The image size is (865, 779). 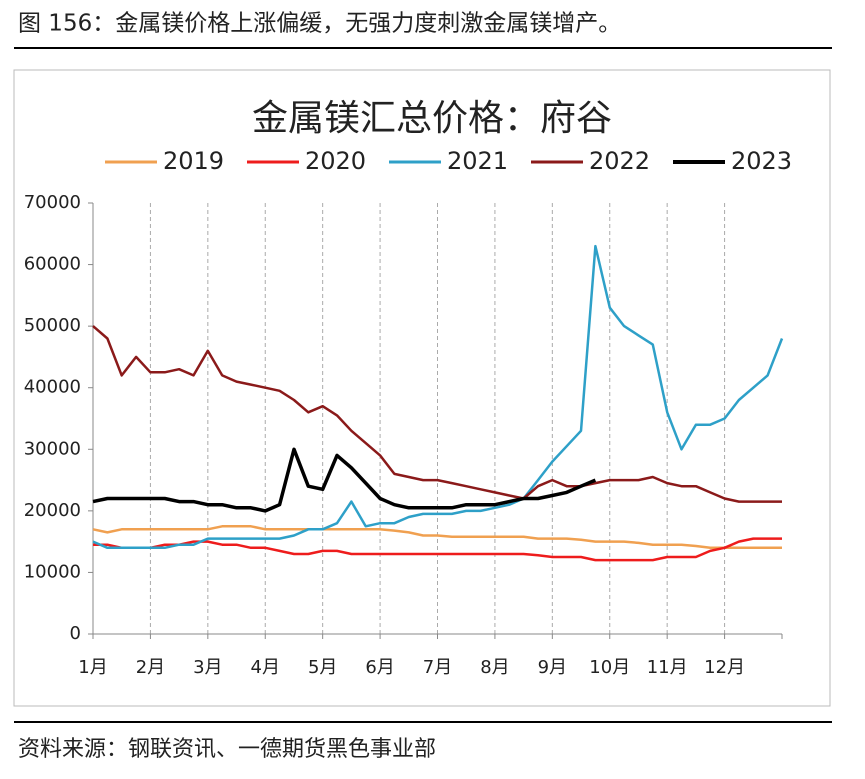 I want to click on x-tick-label: 10月, so click(x=609, y=667).